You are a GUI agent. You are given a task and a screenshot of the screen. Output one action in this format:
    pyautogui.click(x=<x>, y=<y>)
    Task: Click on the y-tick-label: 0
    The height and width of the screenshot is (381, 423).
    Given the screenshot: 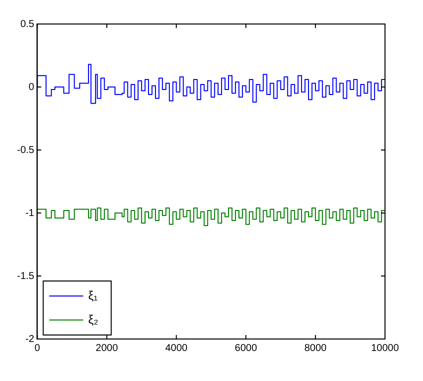 What is the action you would take?
    pyautogui.click(x=31, y=87)
    